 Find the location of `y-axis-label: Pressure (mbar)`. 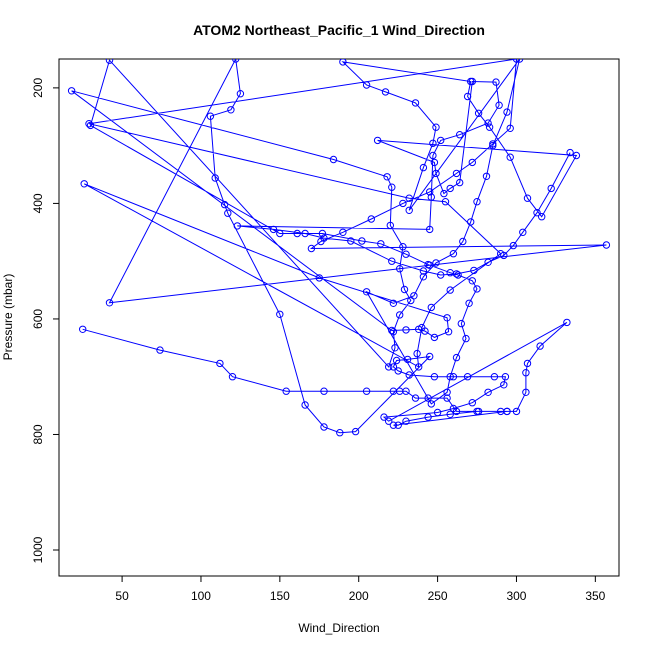

y-axis-label: Pressure (mbar) is located at coordinates (8, 317).